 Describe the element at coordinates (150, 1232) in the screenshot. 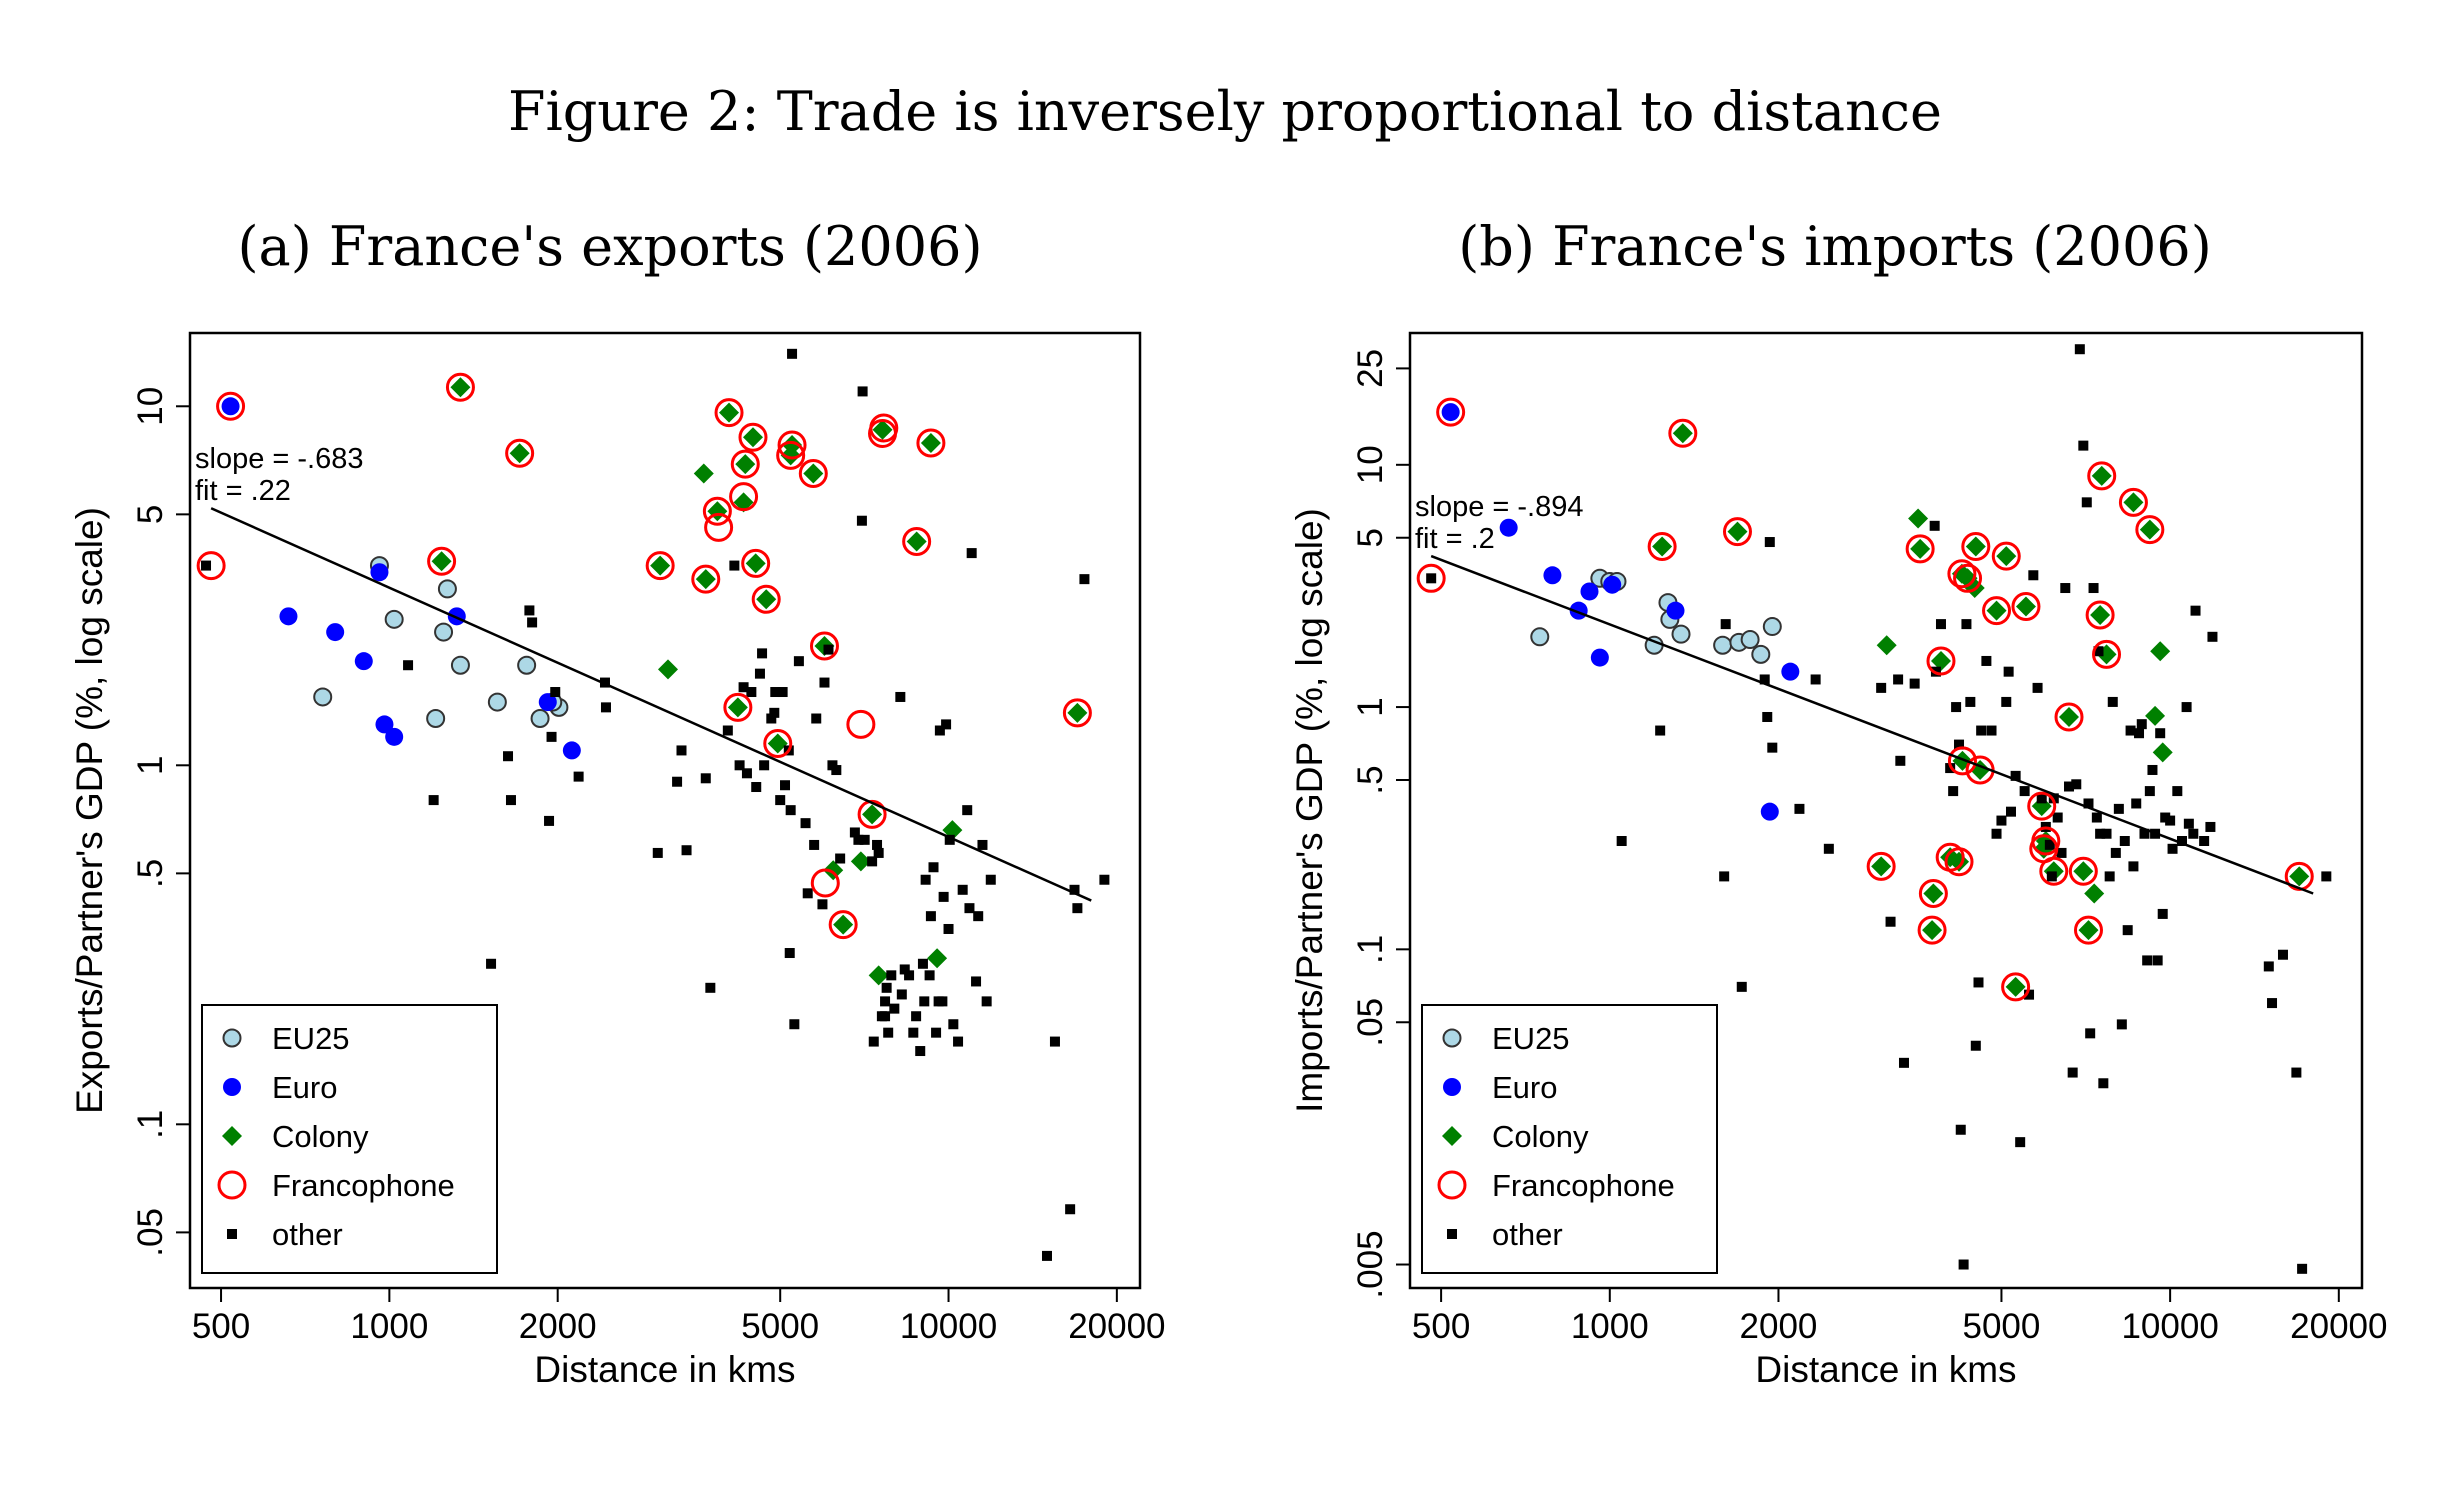

I see `y-tick-label: .05` at that location.